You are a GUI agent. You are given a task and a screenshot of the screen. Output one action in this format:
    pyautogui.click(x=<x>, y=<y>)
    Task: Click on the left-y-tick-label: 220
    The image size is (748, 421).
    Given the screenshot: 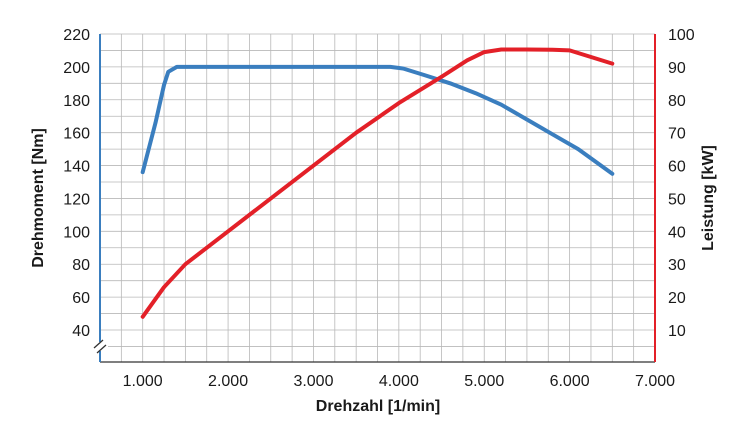 What is the action you would take?
    pyautogui.click(x=76, y=35)
    